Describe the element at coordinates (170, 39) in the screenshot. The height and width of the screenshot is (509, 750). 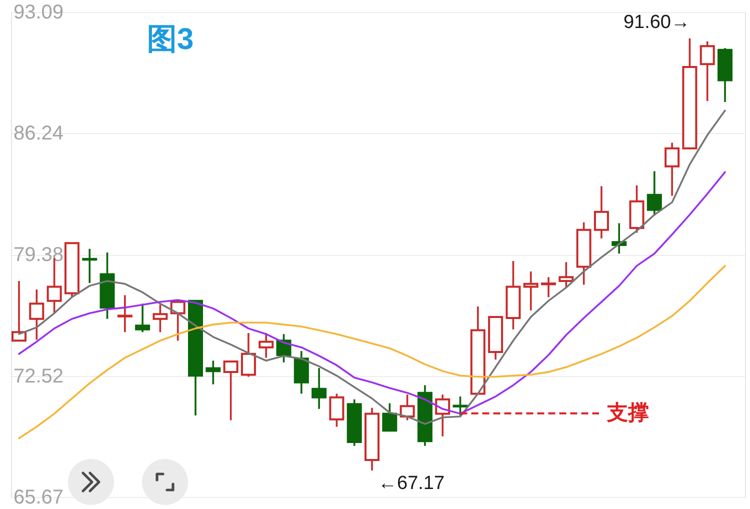
I see `chart-title: 图3` at that location.